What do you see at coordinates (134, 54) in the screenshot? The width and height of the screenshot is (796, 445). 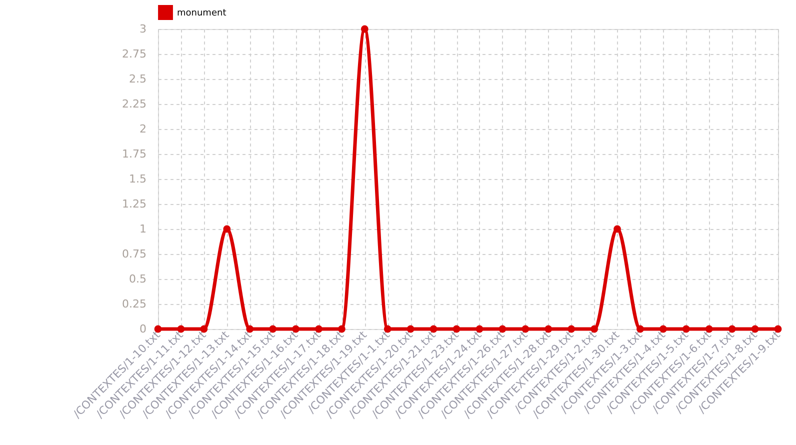 I see `y-tick-label: 2.75` at bounding box center [134, 54].